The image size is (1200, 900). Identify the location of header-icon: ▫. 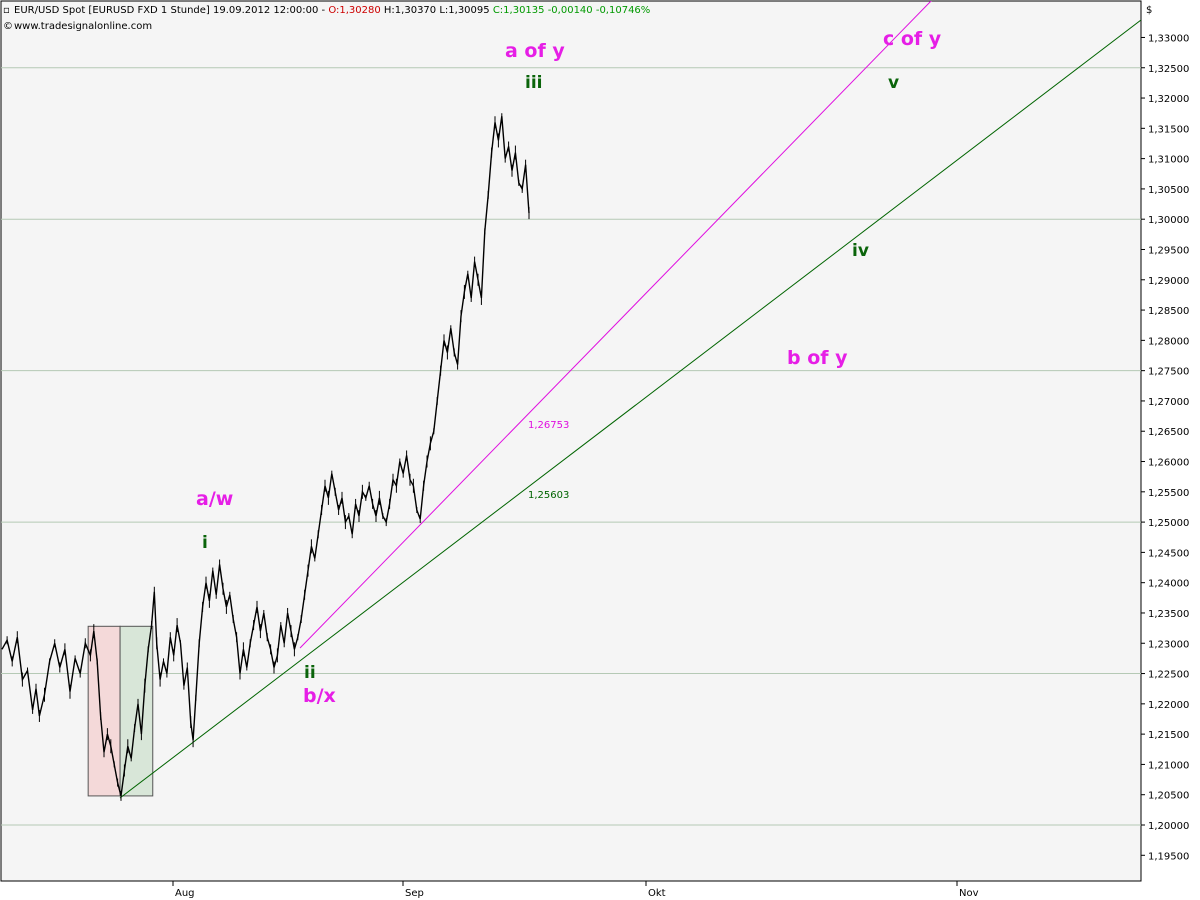
(6, 10).